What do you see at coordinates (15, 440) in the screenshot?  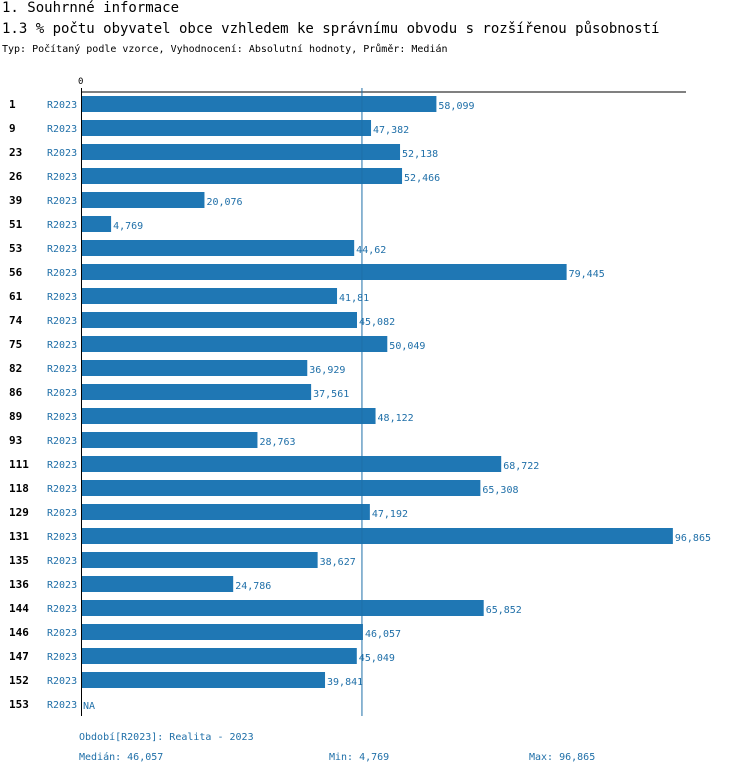 I see `category-label: 93` at bounding box center [15, 440].